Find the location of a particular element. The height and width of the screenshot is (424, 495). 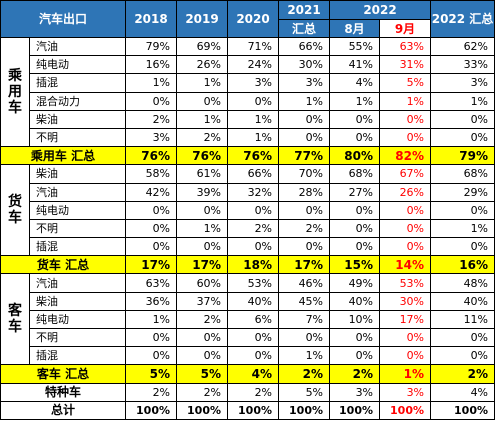

cell-2021: 66% is located at coordinates (304, 46).